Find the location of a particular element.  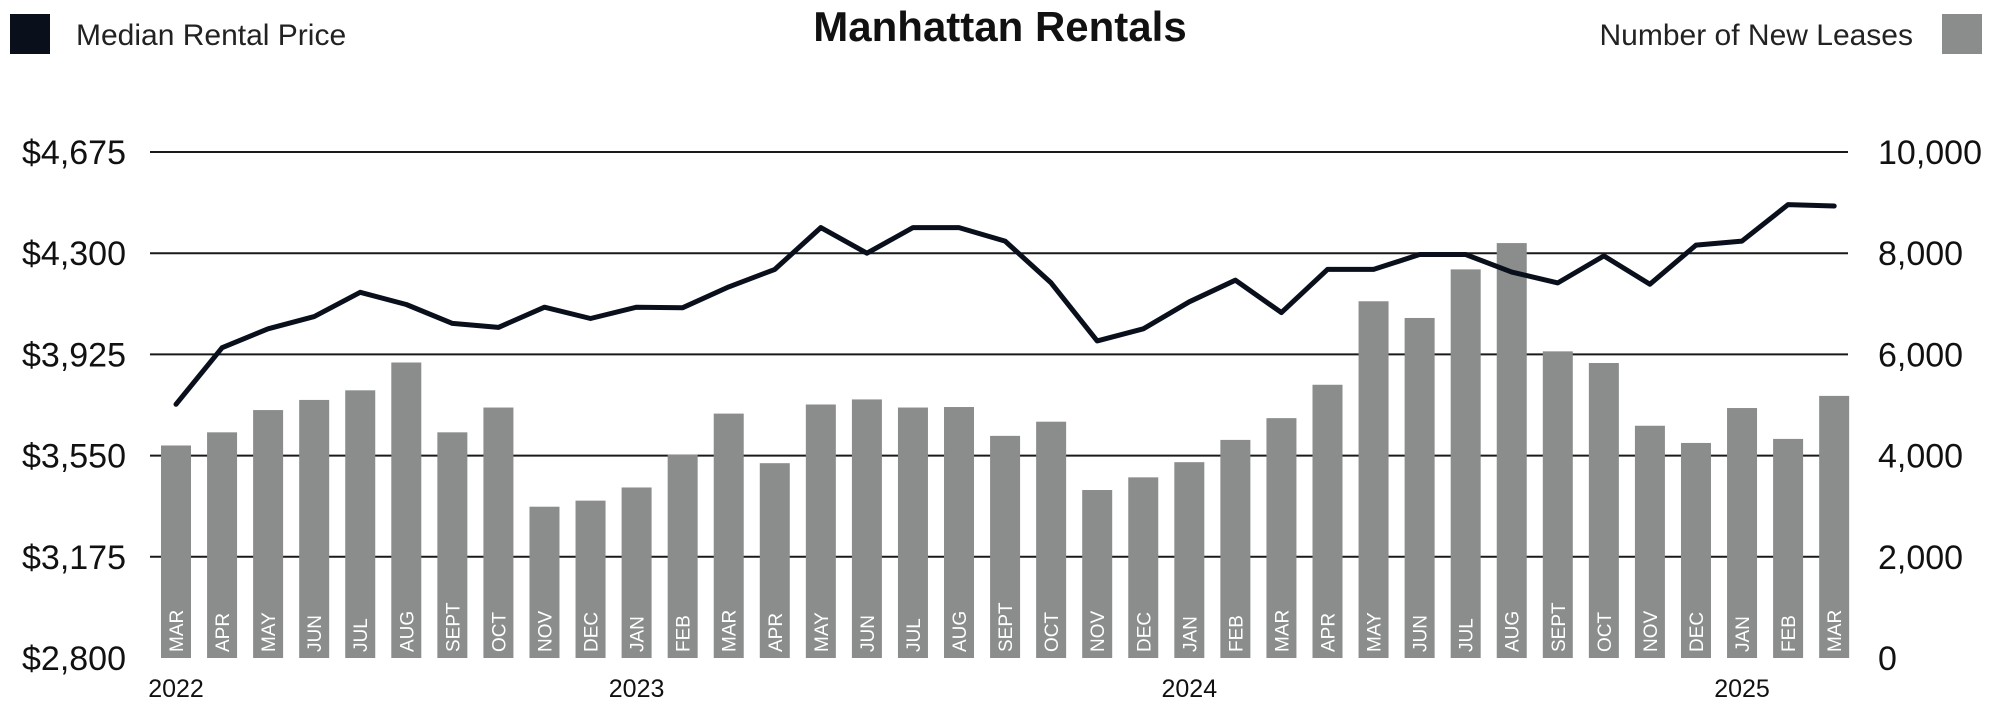

right-axis-tick: 10,000 is located at coordinates (1930, 153).